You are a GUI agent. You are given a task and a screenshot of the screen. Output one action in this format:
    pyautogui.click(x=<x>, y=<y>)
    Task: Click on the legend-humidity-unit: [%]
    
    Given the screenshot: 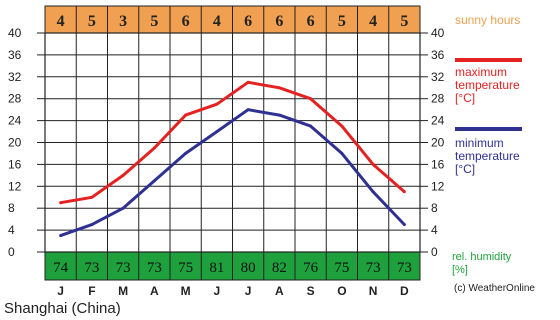 What is the action you would take?
    pyautogui.click(x=460, y=270)
    